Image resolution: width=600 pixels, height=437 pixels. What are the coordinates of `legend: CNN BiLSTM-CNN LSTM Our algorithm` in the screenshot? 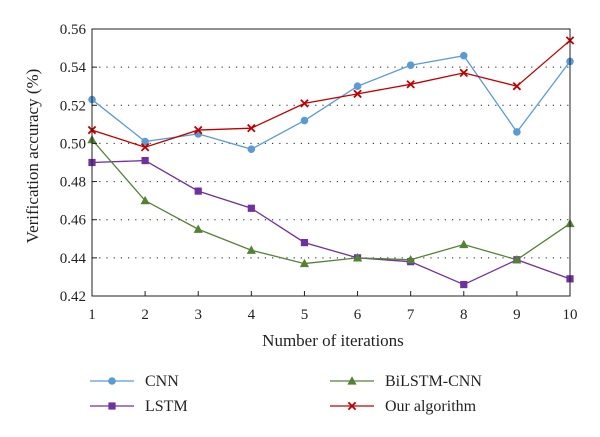 It's located at (286, 394).